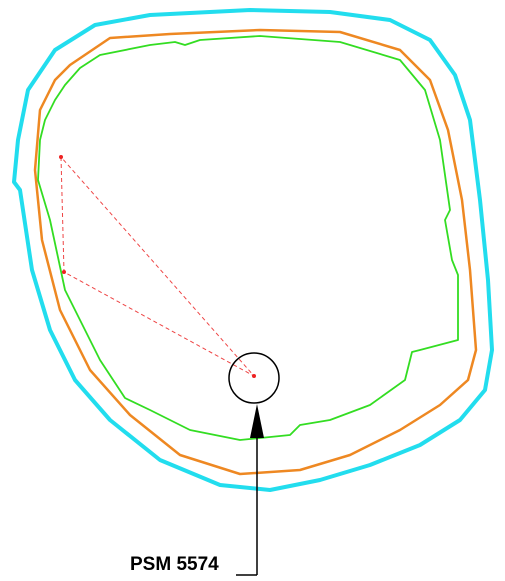 The image size is (505, 581). Describe the element at coordinates (174, 564) in the screenshot. I see `label: PSM 5574` at that location.